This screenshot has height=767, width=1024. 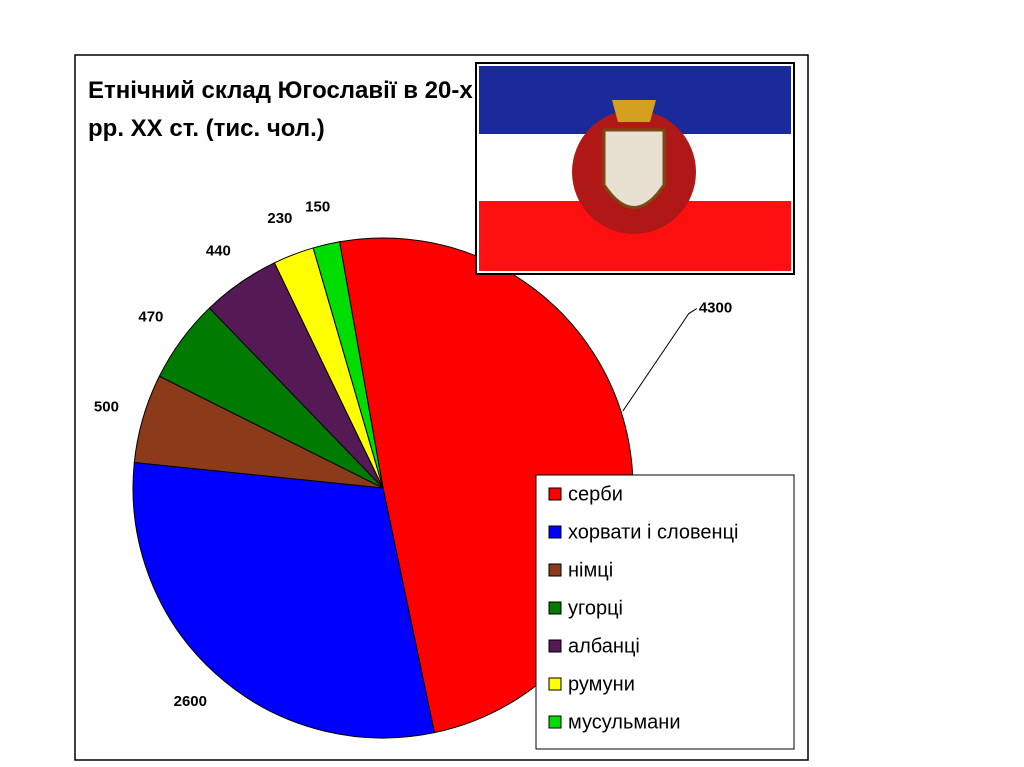 I want to click on data-label: 440, so click(x=218, y=251).